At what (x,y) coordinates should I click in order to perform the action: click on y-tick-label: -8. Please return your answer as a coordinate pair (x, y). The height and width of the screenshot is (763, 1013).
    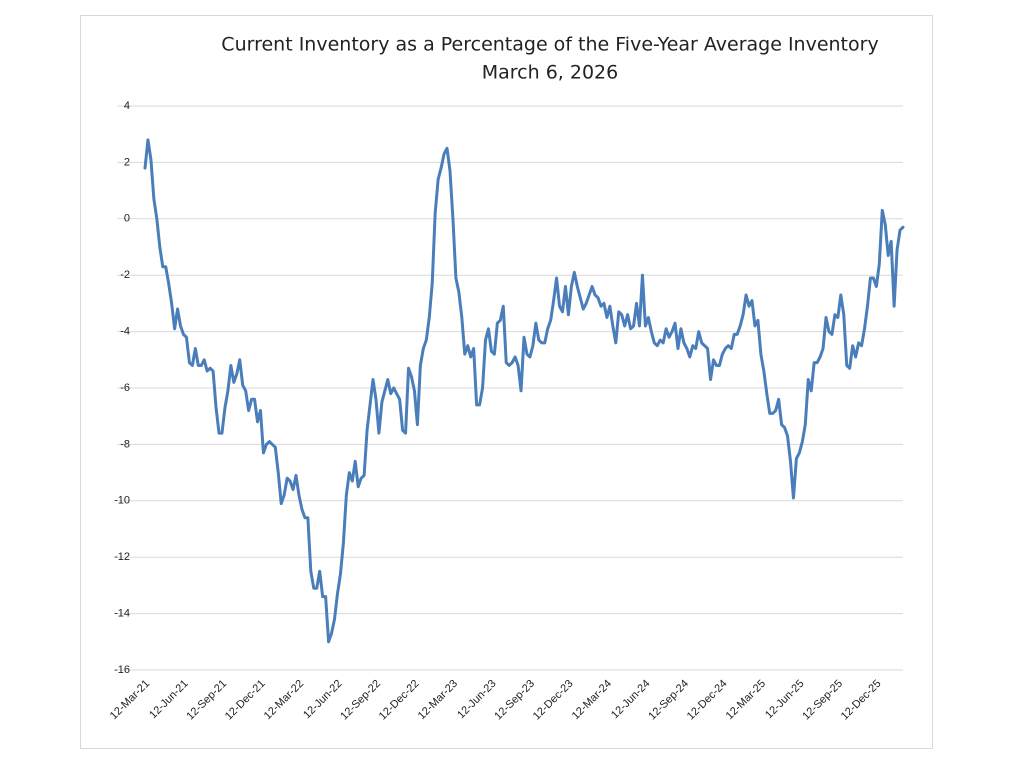
    Looking at the image, I should click on (125, 444).